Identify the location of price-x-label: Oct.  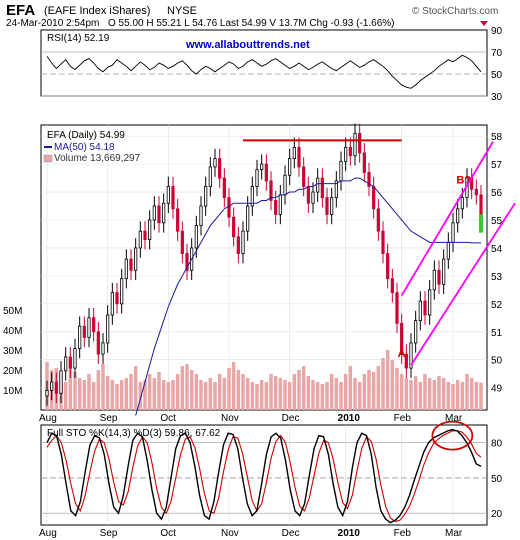
(168, 418).